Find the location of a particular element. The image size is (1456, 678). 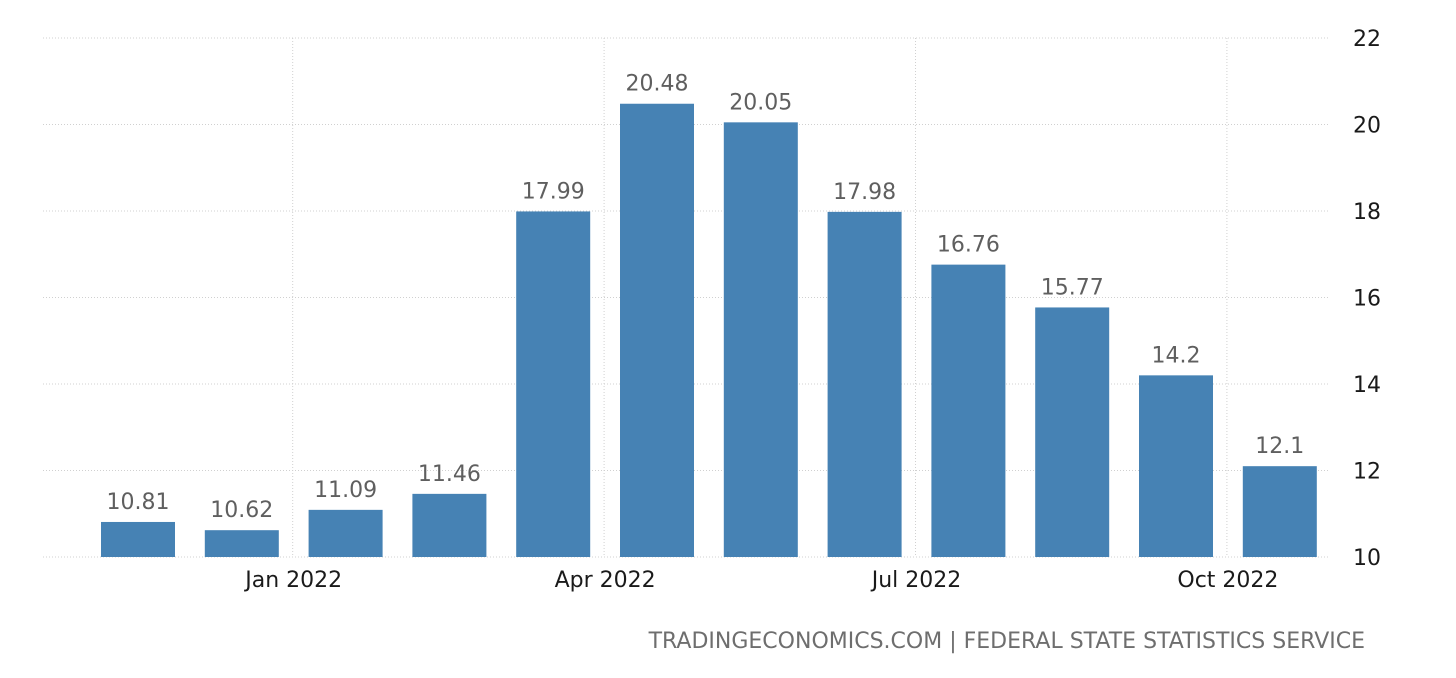

data-label: 15.77 is located at coordinates (1072, 287).